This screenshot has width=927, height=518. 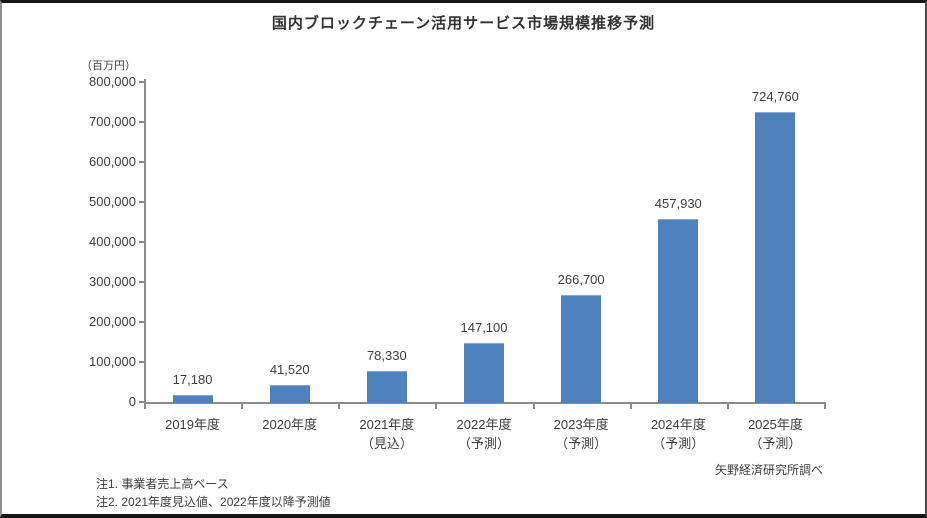 I want to click on y-tick-label: 400,000, so click(x=112, y=241).